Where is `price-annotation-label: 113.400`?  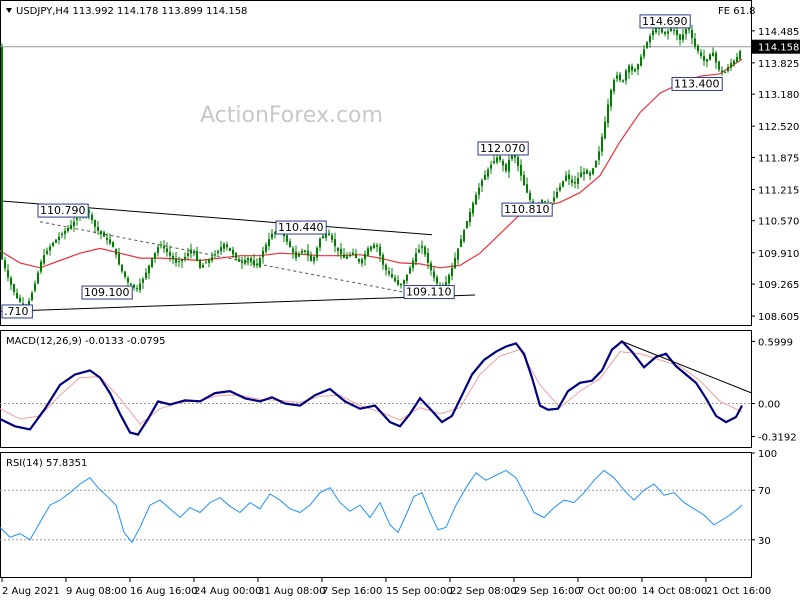 price-annotation-label: 113.400 is located at coordinates (697, 83).